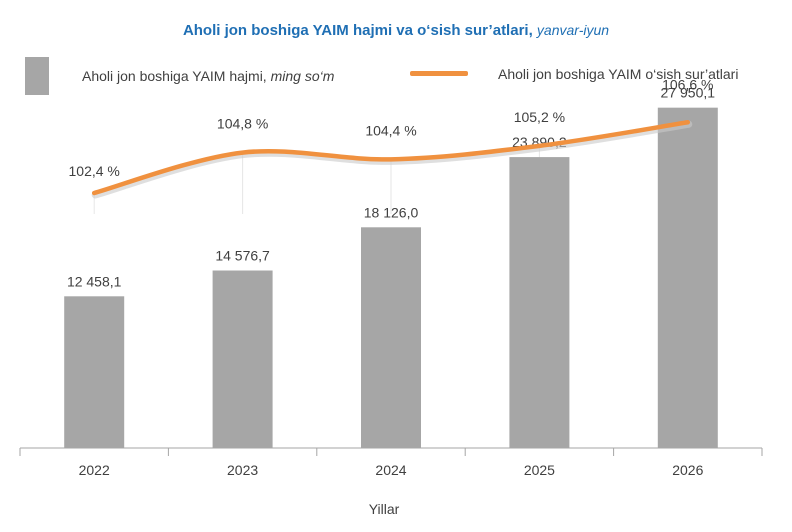 The width and height of the screenshot is (792, 532). Describe the element at coordinates (94, 372) in the screenshot. I see `bar-2022` at that location.